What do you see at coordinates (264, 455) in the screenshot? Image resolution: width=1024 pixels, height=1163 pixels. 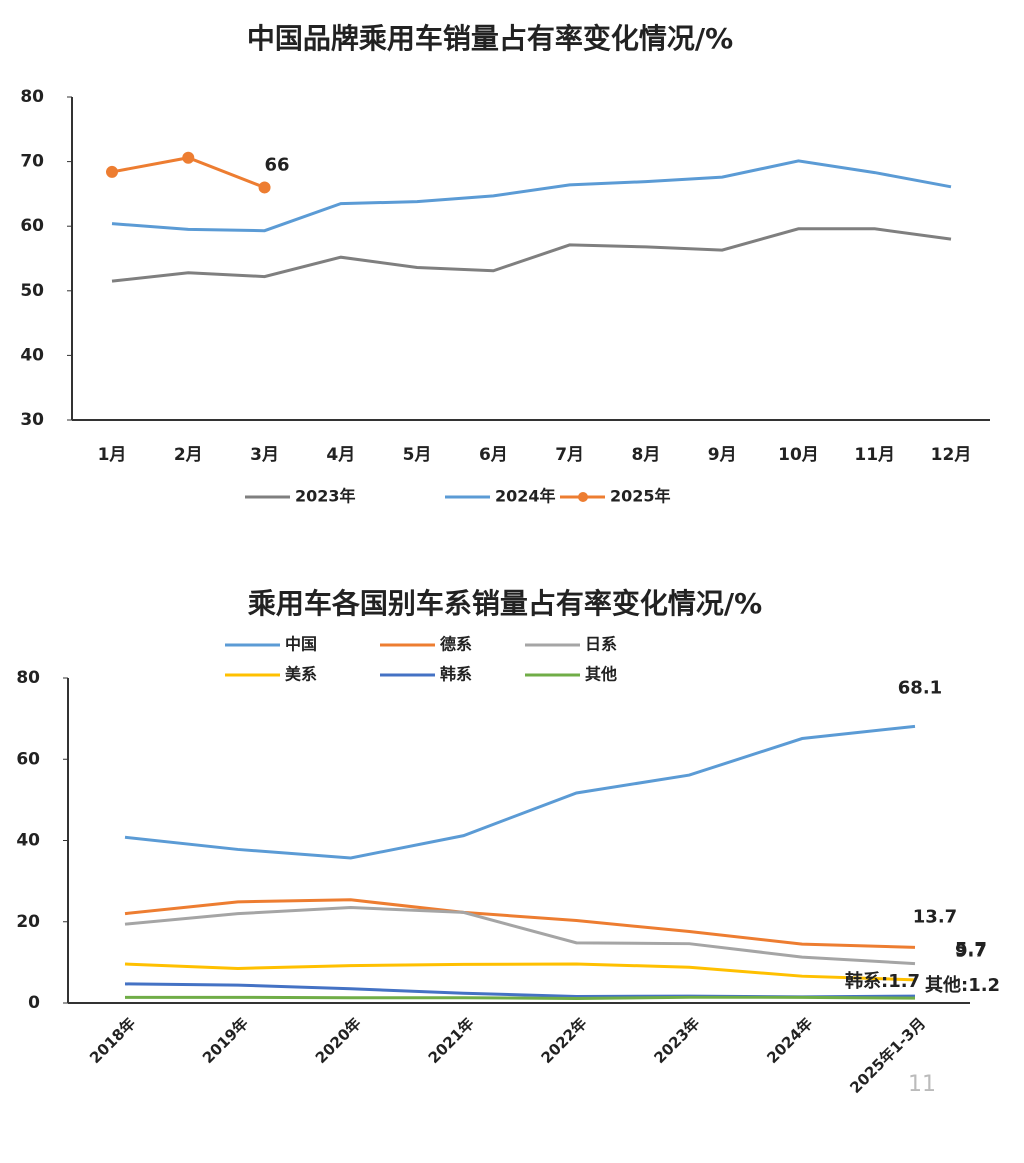 I see `x-tick-label: 3月` at bounding box center [264, 455].